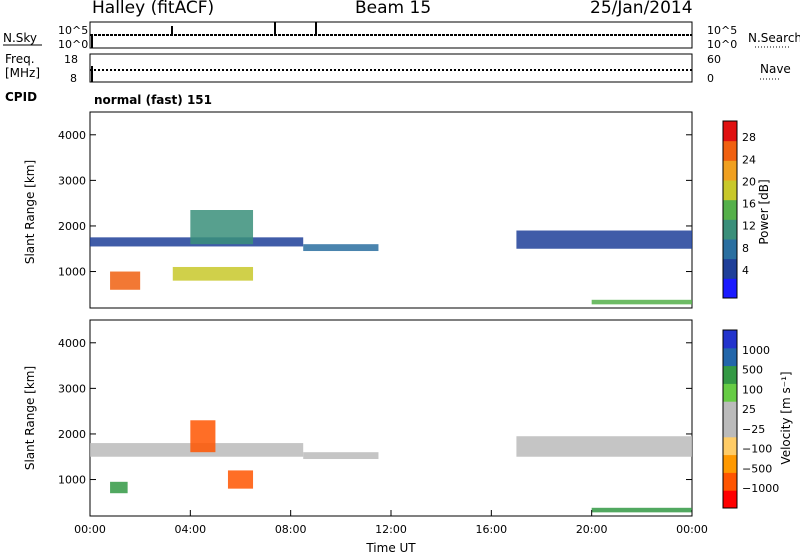  Describe the element at coordinates (73, 30) in the screenshot. I see `nsky-left-tick-top: 10^5` at that location.